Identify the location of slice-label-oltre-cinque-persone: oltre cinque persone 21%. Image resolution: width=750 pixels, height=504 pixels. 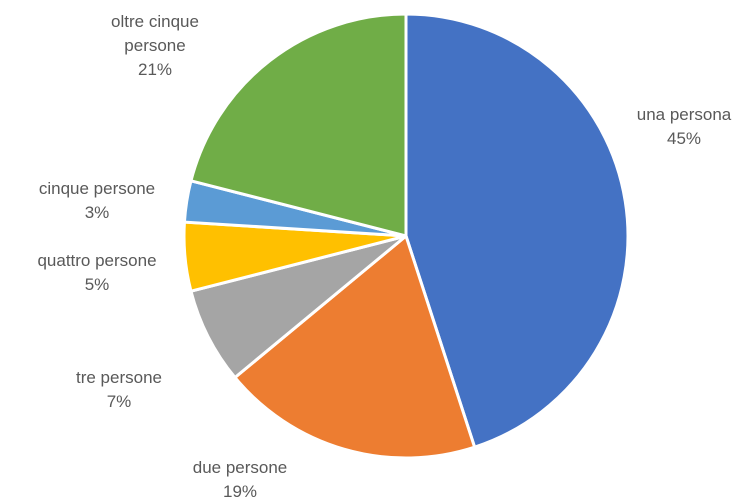
(155, 45).